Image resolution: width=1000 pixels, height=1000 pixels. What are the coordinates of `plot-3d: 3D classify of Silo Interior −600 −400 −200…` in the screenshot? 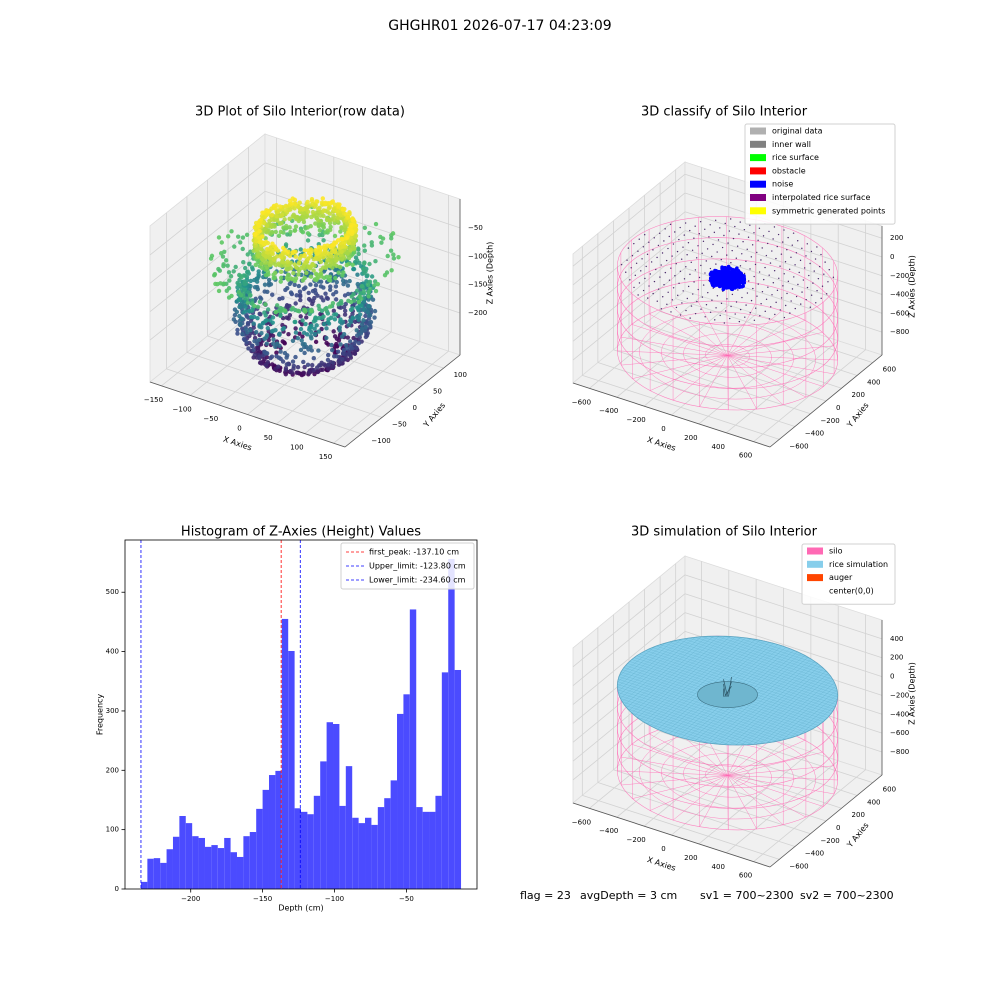 It's located at (744, 282).